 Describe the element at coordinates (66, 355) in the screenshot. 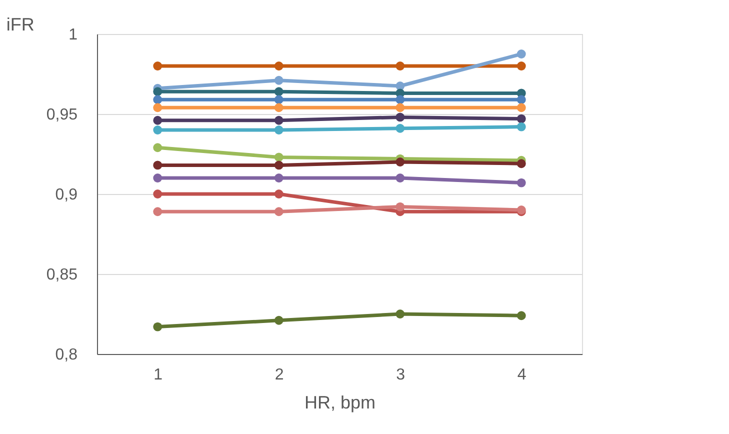

I see `y-tick-label: 0,8` at that location.